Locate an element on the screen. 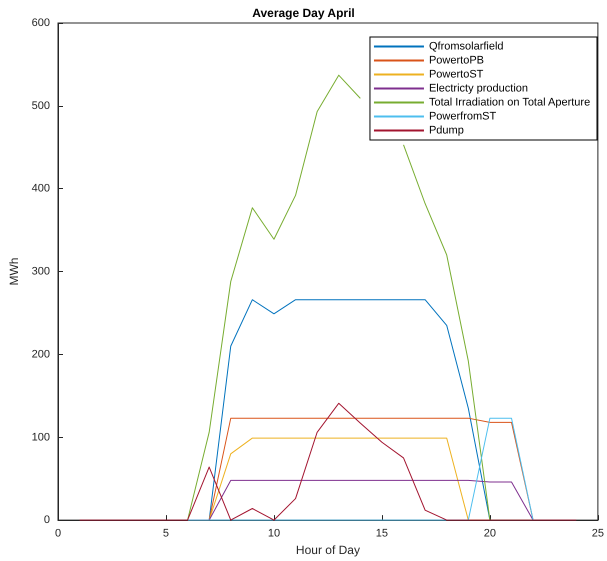  x-tick-label: 15 is located at coordinates (382, 534).